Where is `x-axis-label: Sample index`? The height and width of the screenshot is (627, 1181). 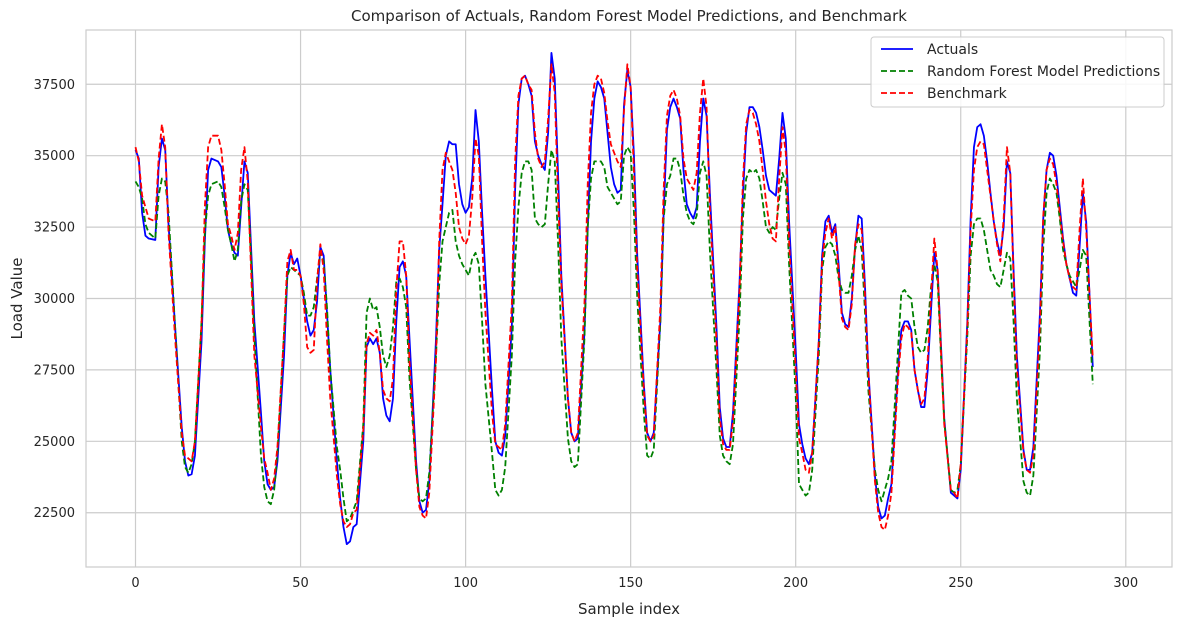 x-axis-label: Sample index is located at coordinates (629, 609).